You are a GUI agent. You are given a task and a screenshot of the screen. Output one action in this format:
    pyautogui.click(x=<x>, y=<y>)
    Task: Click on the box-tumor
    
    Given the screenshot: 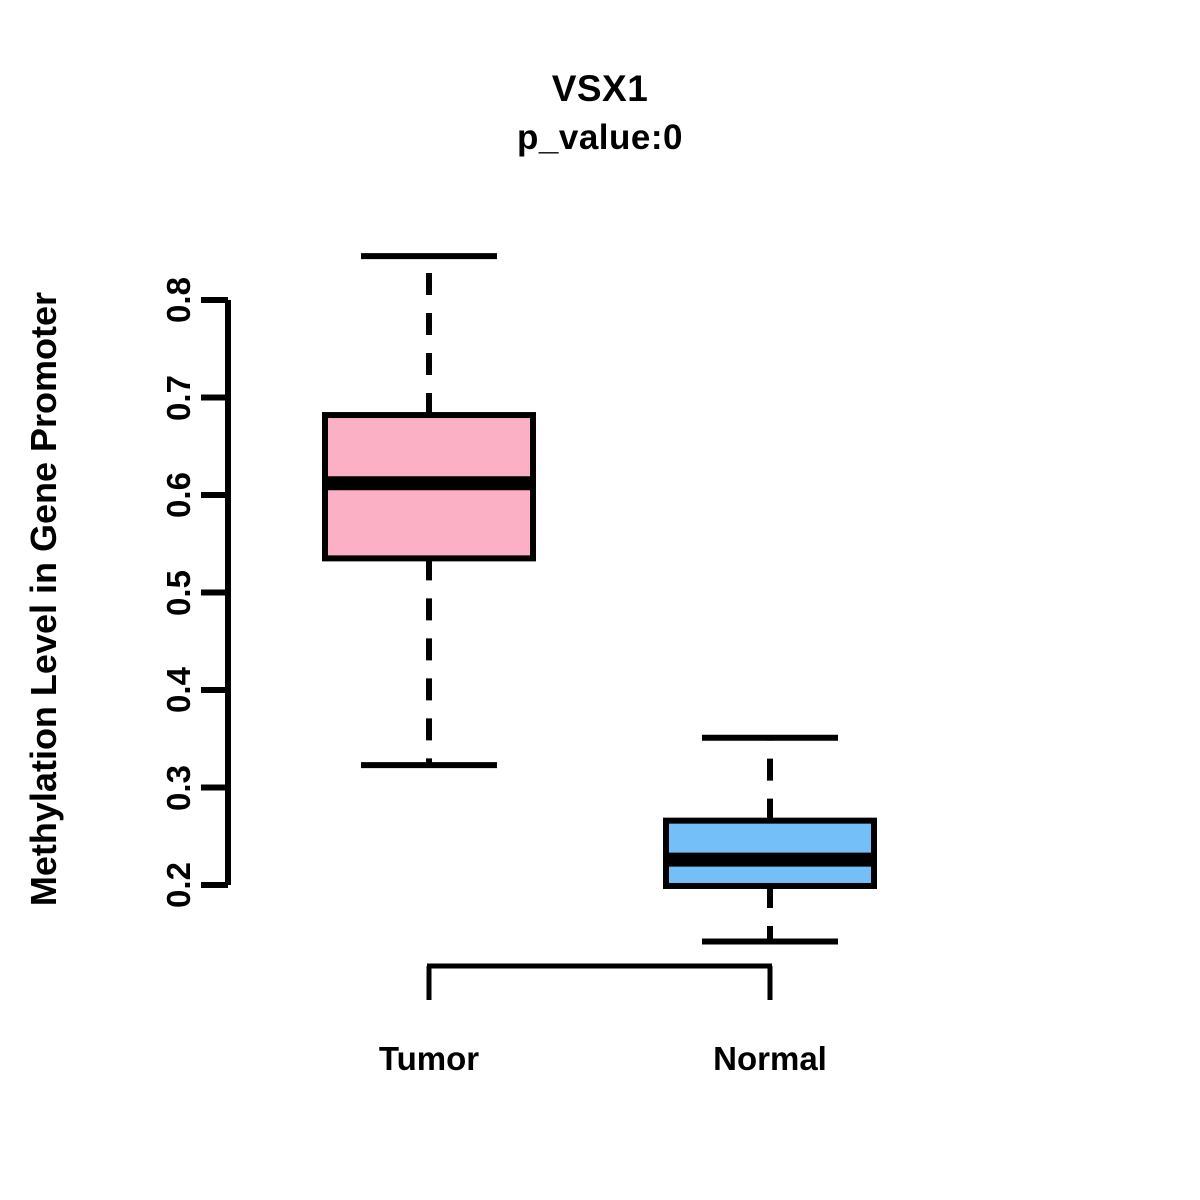 What is the action you would take?
    pyautogui.click(x=429, y=511)
    